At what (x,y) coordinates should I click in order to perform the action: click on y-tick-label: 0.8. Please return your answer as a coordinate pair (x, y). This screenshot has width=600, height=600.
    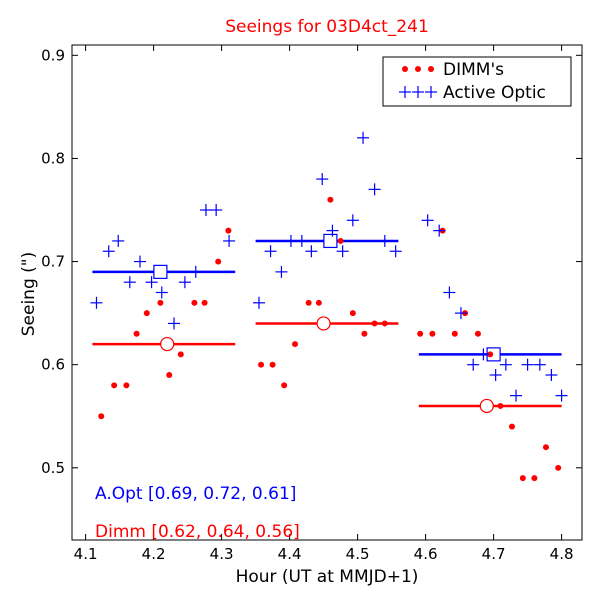
    Looking at the image, I should click on (53, 158).